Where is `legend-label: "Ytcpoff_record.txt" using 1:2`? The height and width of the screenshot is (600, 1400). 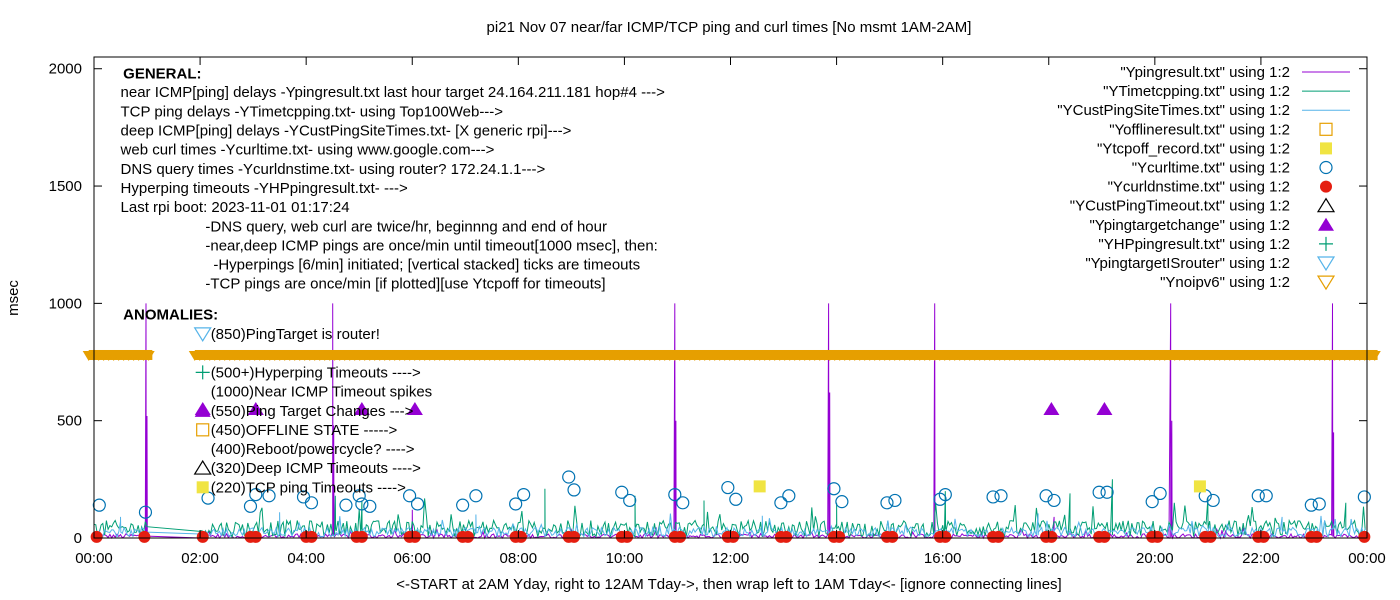
legend-label: "Ytcpoff_record.txt" using 1:2 is located at coordinates (1193, 148).